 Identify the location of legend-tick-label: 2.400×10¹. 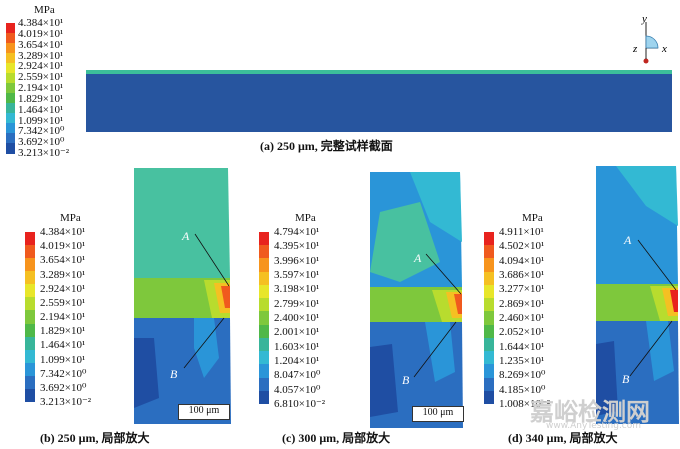
(297, 318).